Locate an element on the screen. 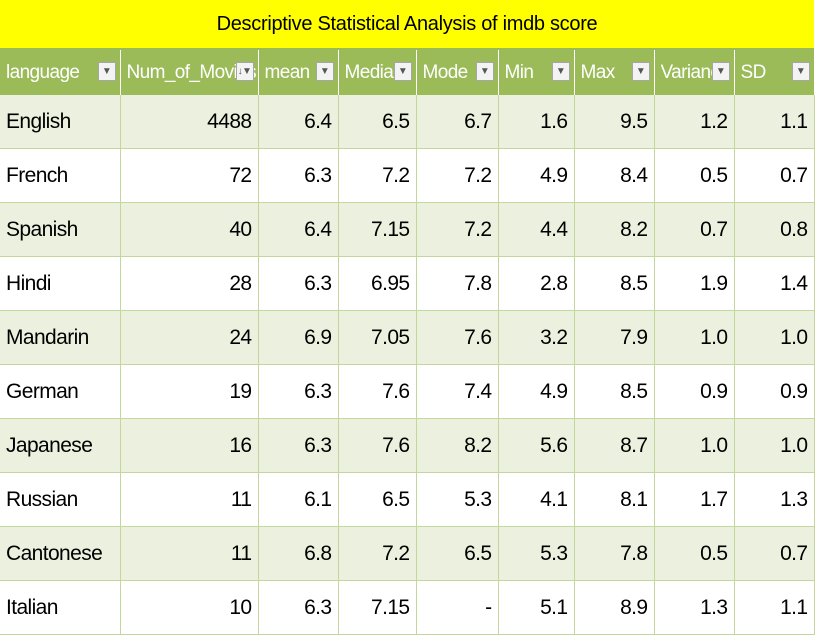 The width and height of the screenshot is (818, 641). column-header-num-of-movies: Num_of_Movies ↓▼ is located at coordinates (189, 72).